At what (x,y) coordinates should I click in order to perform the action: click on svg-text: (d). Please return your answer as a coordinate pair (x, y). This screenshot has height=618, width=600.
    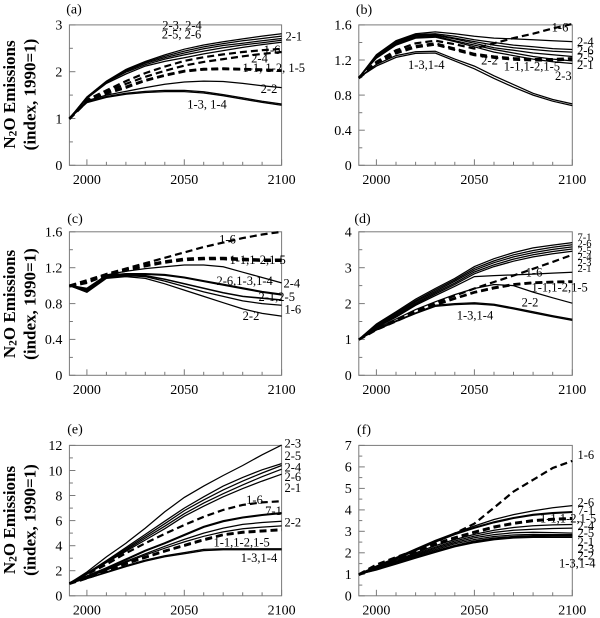
    Looking at the image, I should click on (362, 219).